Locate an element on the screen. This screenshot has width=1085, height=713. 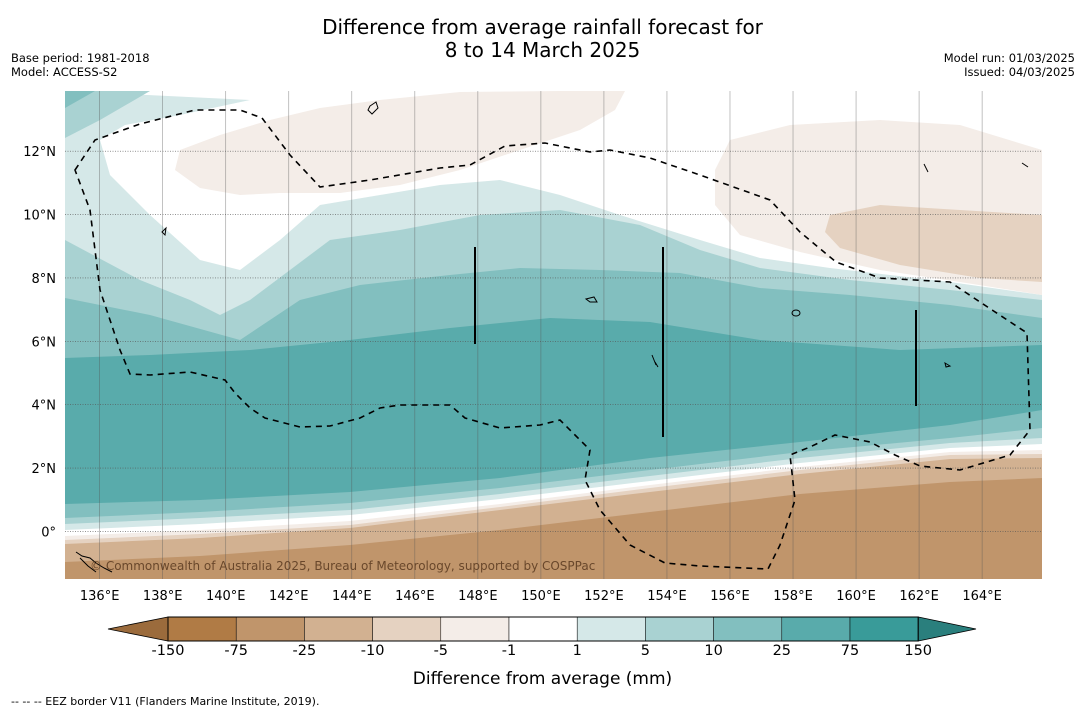
colorbar-tick-label: -25 is located at coordinates (304, 651).